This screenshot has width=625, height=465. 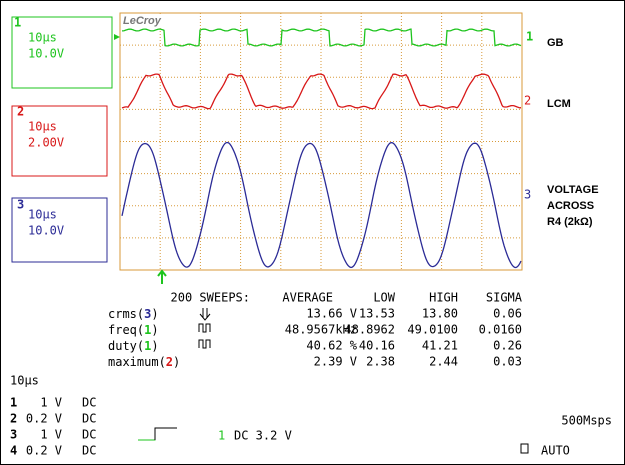 I want to click on ch1-trace, so click(x=322, y=37).